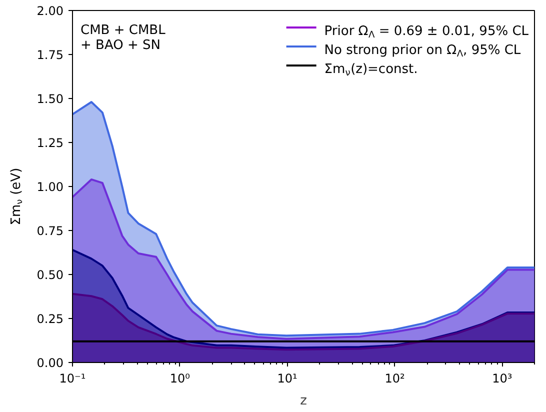 Image resolution: width=546 pixels, height=412 pixels. What do you see at coordinates (502, 379) in the screenshot?
I see `x-tick-label: 10³` at bounding box center [502, 379].